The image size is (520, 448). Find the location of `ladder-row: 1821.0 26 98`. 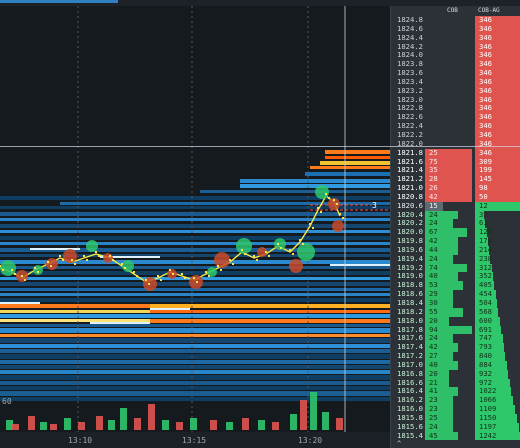

ladder-row: 1821.0 26 98 is located at coordinates (455, 188).